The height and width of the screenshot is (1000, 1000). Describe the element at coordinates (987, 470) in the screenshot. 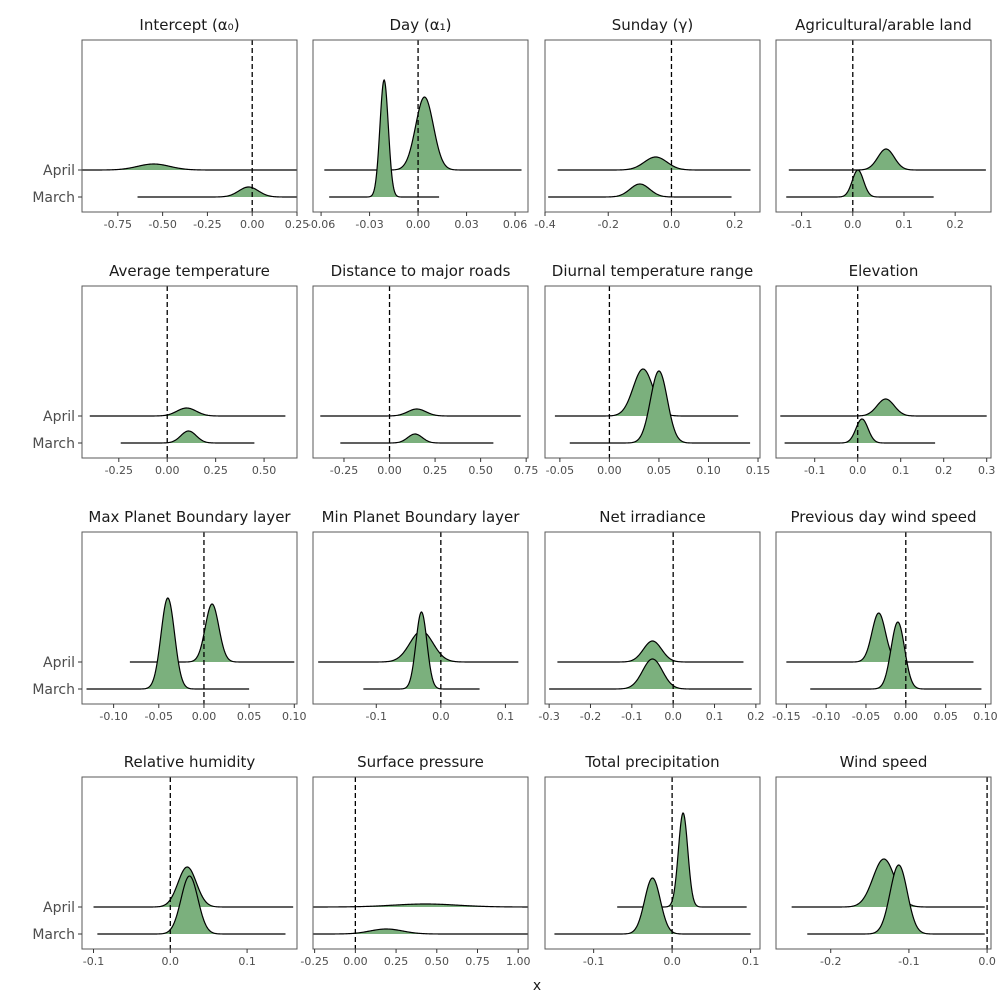

I see `x-tick-label: 0.3` at that location.